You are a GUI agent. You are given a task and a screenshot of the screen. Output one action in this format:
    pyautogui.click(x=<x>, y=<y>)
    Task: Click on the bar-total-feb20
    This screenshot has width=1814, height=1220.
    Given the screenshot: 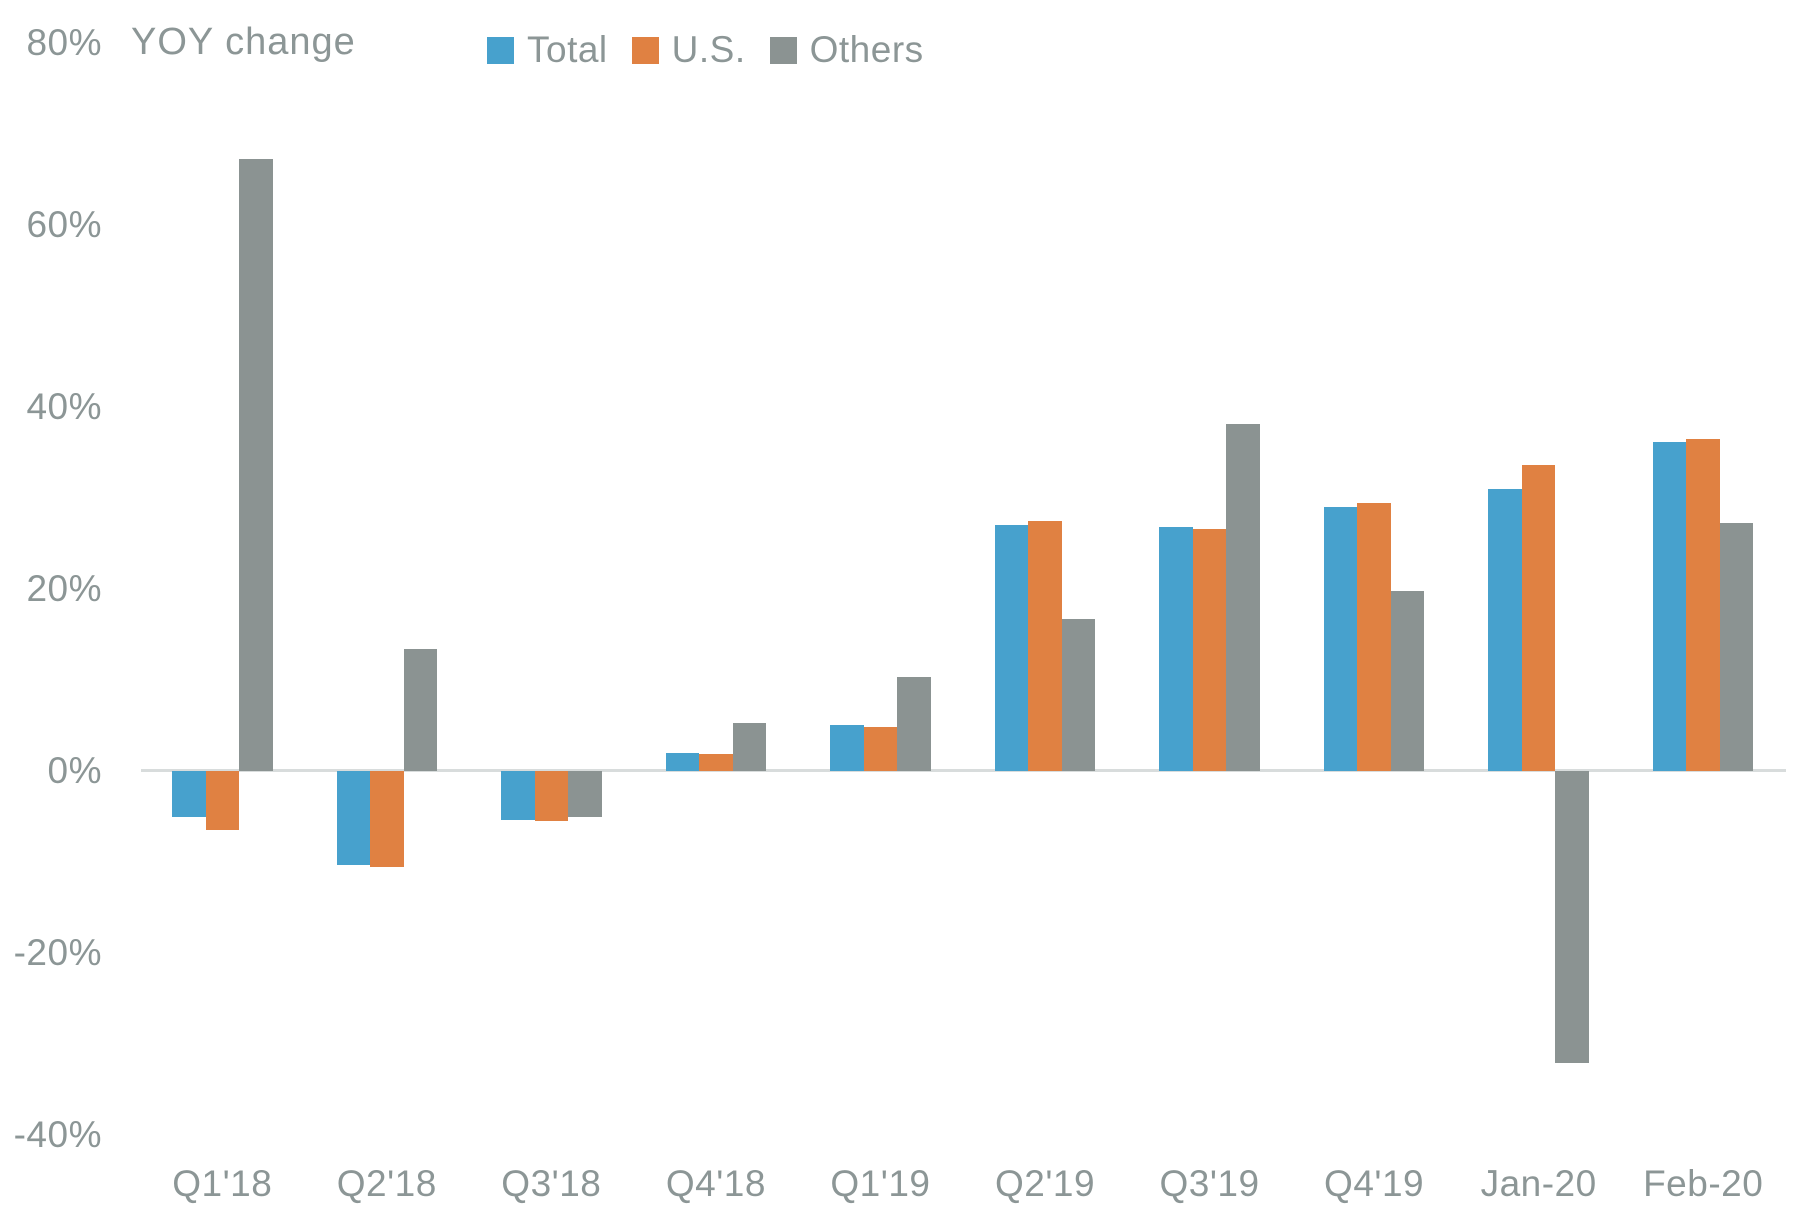 What is the action you would take?
    pyautogui.click(x=1669, y=606)
    